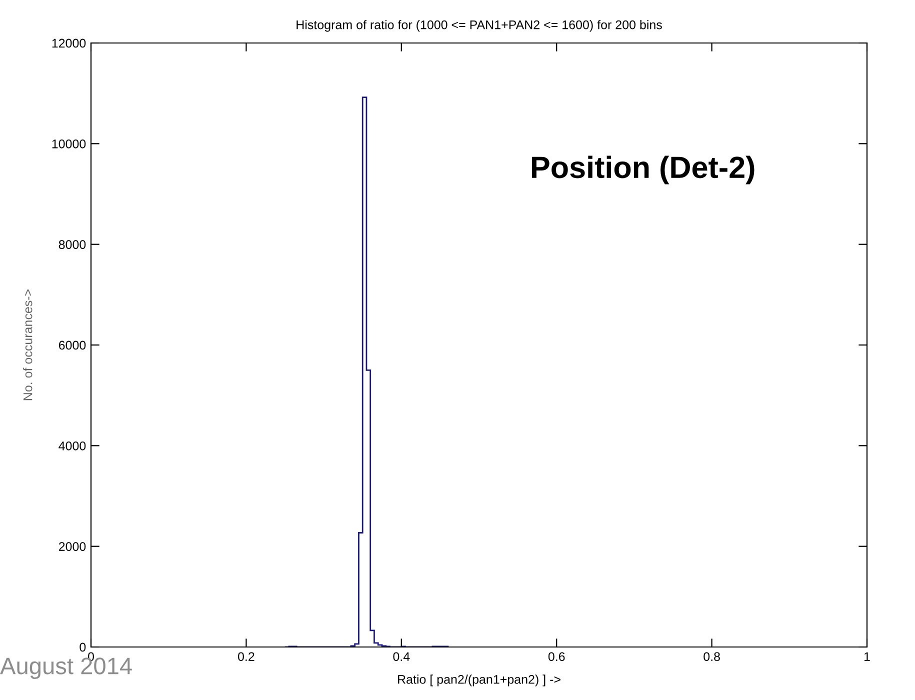 The width and height of the screenshot is (915, 700). Describe the element at coordinates (712, 657) in the screenshot. I see `x-tick-label: 0.8` at that location.